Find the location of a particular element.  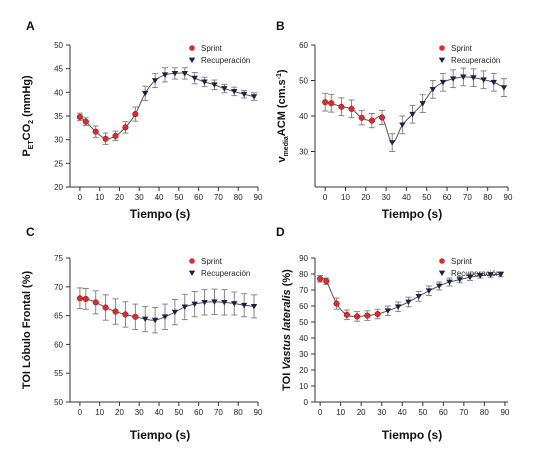

legend-sprint-label: Sprint is located at coordinates (212, 261).